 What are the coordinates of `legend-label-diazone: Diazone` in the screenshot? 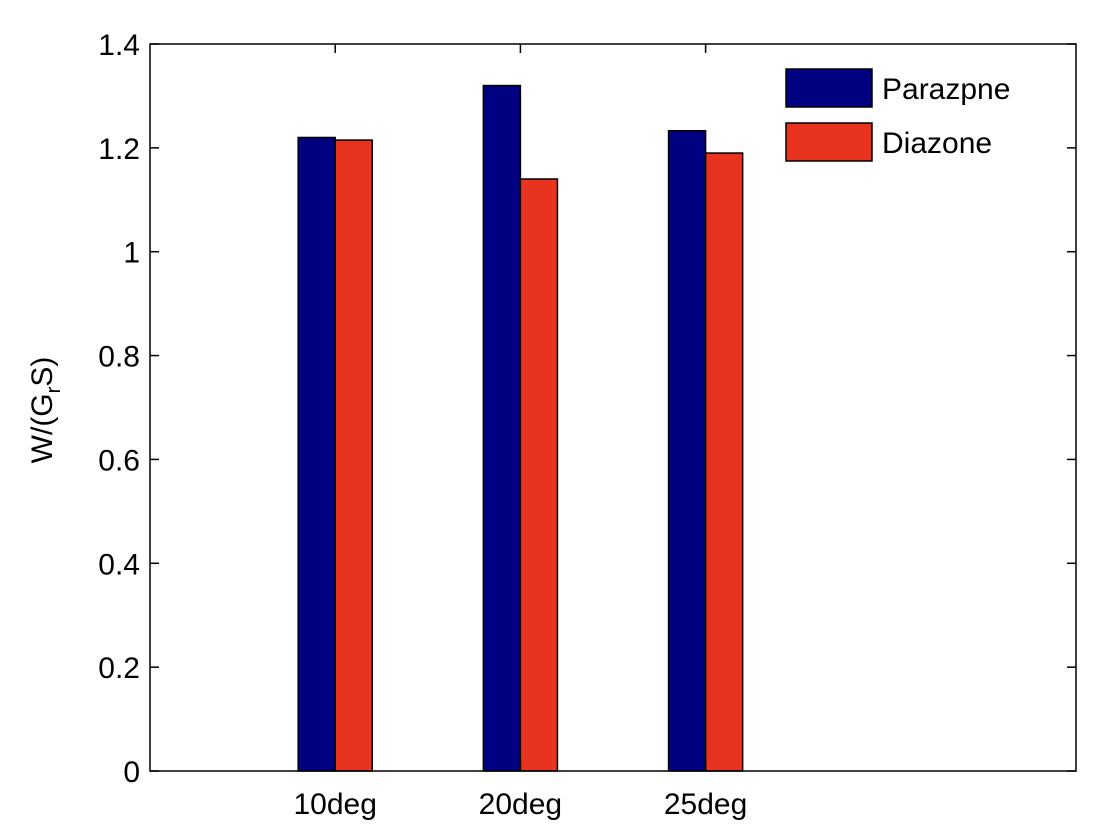 It's located at (937, 143).